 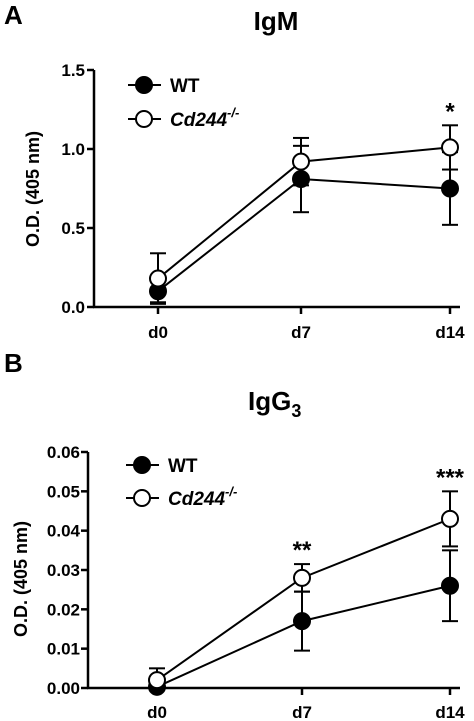 What do you see at coordinates (73, 70) in the screenshot?
I see `y-tick-label: 1.5` at bounding box center [73, 70].